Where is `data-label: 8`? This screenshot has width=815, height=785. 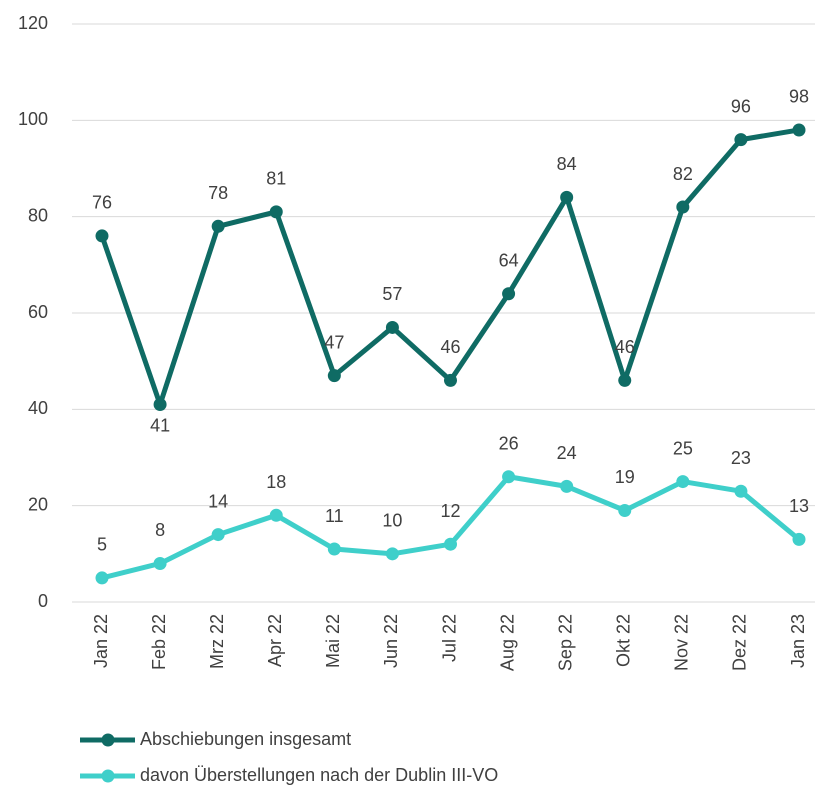 data-label: 8 is located at coordinates (160, 530).